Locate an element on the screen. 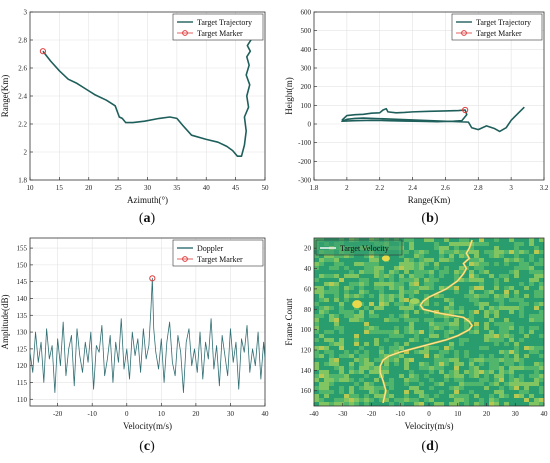 The image size is (550, 463). x-tick-label: 20 is located at coordinates (89, 188).